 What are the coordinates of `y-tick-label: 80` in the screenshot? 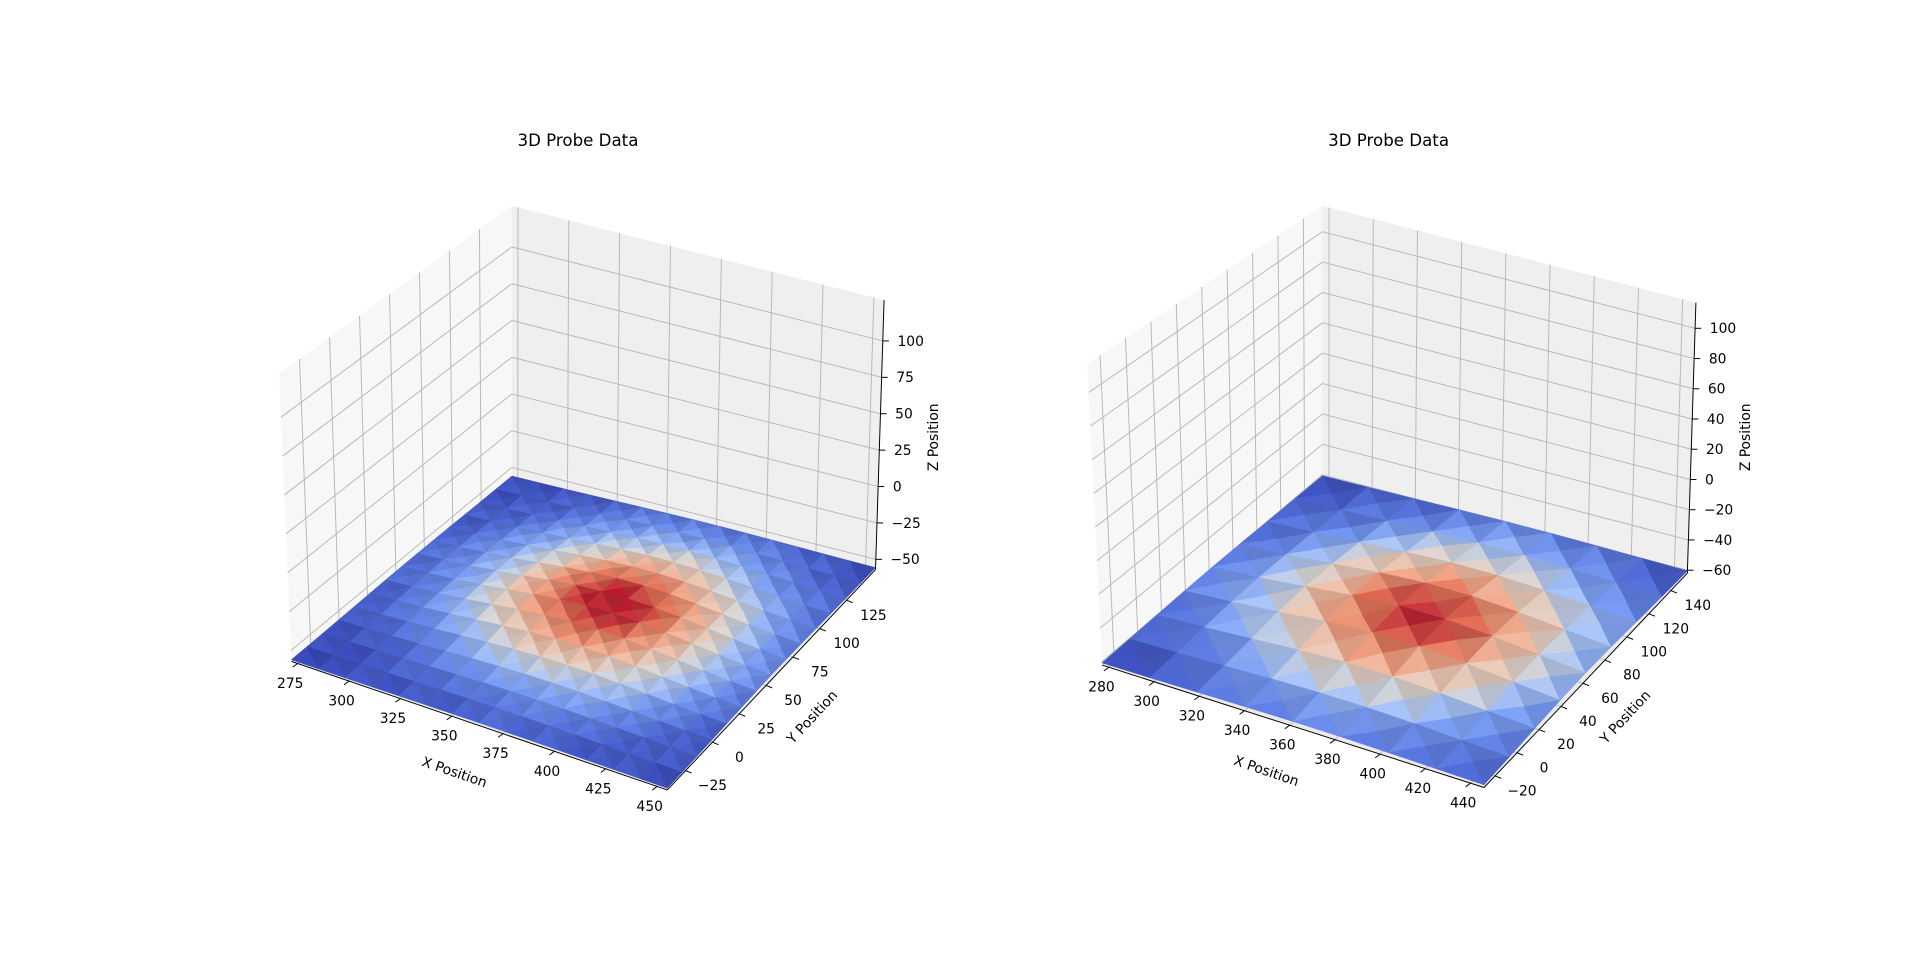 It's located at (1632, 676).